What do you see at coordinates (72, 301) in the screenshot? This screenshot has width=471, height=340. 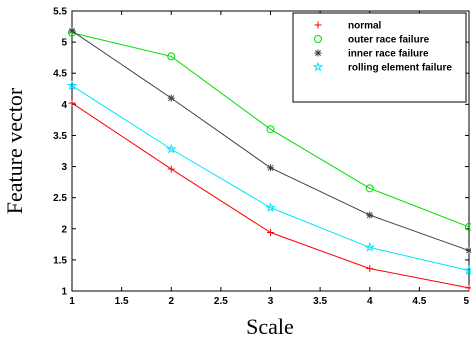 I see `x-tick-label: 1` at bounding box center [72, 301].